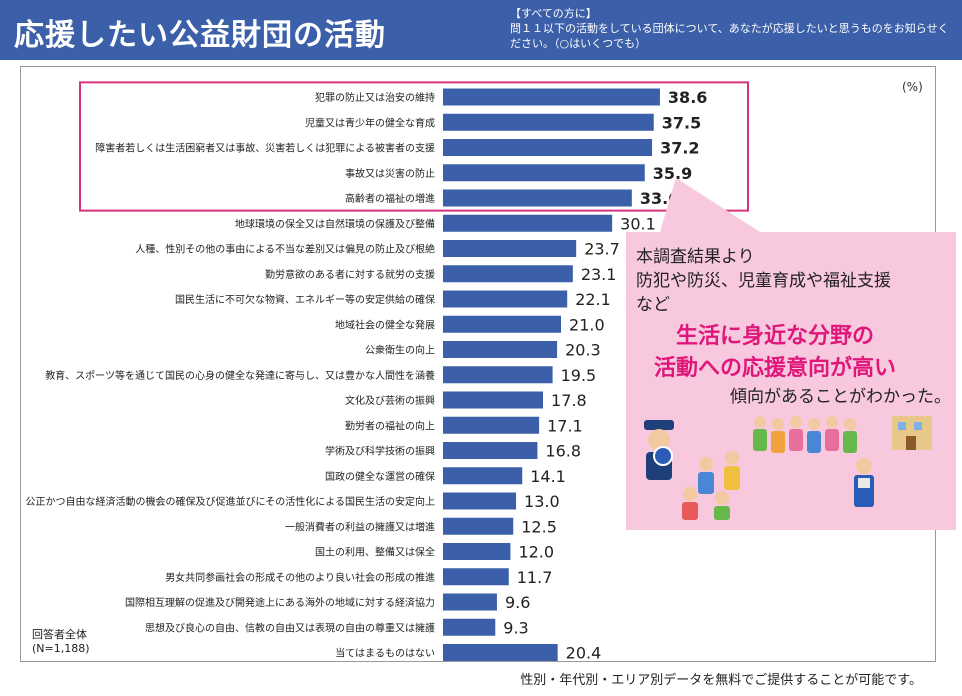 The width and height of the screenshot is (962, 696). What do you see at coordinates (721, 680) in the screenshot?
I see `footnote: 性別・年代別・エリア別データを無料でご提供することが可能です。` at bounding box center [721, 680].